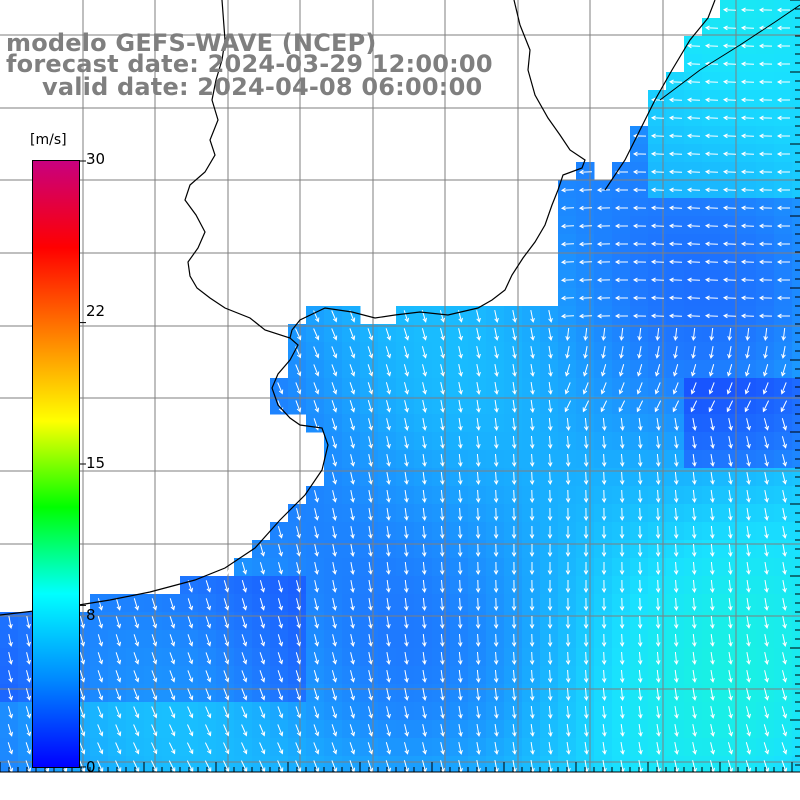  What do you see at coordinates (96, 463) in the screenshot?
I see `colorbar-tick-label: 15` at bounding box center [96, 463].